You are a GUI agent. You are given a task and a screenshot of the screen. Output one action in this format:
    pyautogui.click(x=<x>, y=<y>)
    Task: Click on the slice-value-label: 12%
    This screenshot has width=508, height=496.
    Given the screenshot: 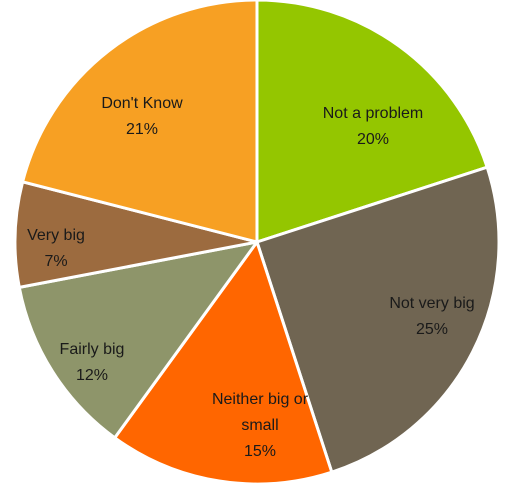 What is the action you would take?
    pyautogui.click(x=92, y=375)
    